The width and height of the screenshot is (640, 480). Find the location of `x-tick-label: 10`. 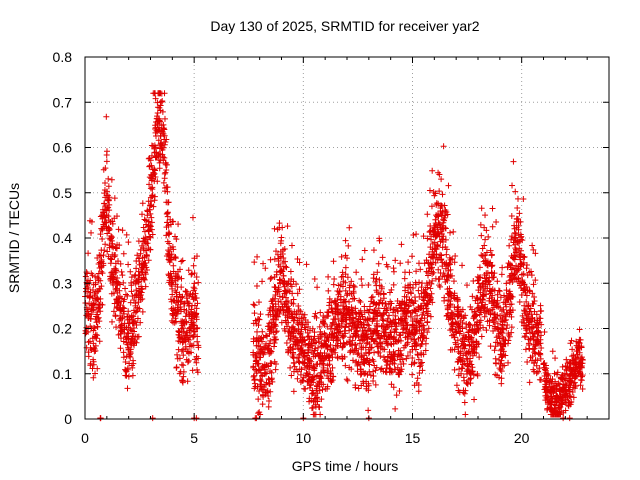

x-tick-label: 10 is located at coordinates (304, 438).